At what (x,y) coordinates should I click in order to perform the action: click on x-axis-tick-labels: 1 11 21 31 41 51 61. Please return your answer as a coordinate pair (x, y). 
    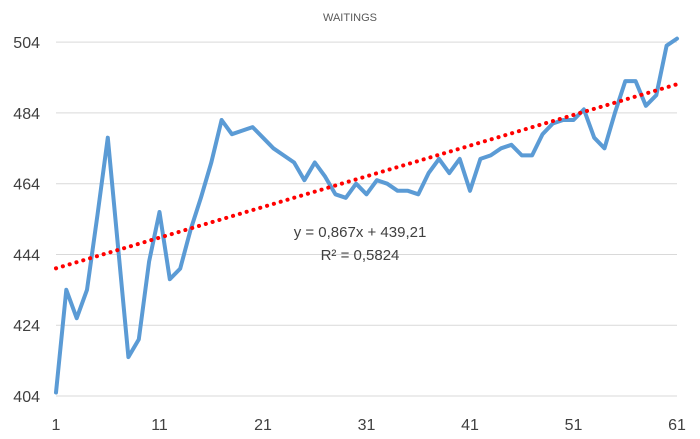
    Looking at the image, I should click on (369, 425).